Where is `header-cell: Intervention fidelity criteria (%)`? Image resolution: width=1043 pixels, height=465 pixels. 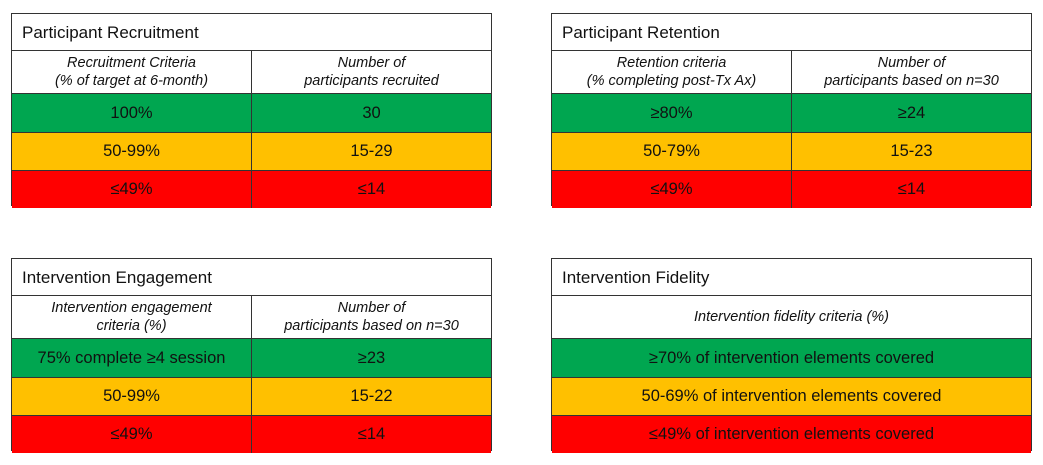
header-cell: Intervention fidelity criteria (%) is located at coordinates (791, 317).